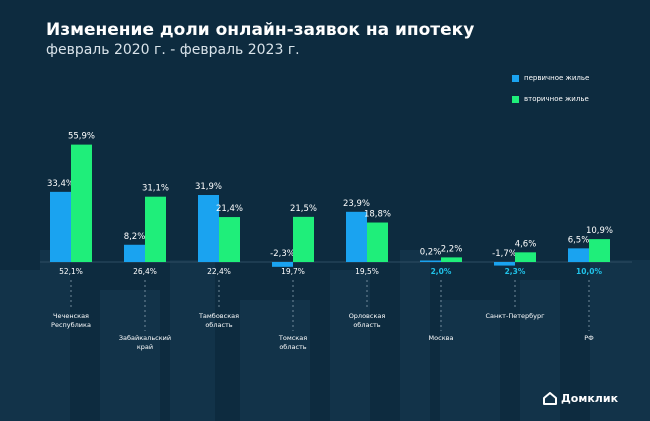  What do you see at coordinates (515, 316) in the screenshot?
I see `category-label-6-0: Санкт-Петербург` at bounding box center [515, 316].